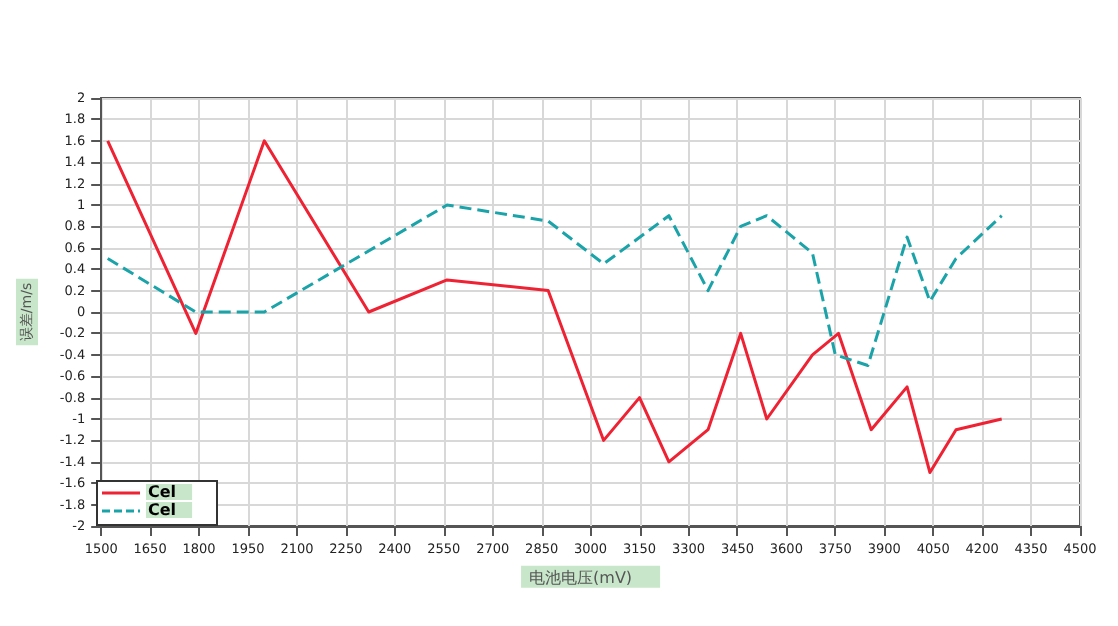 Image resolution: width=1118 pixels, height=626 pixels. I want to click on x-axis-title: 电池电压(mV), so click(581, 577).